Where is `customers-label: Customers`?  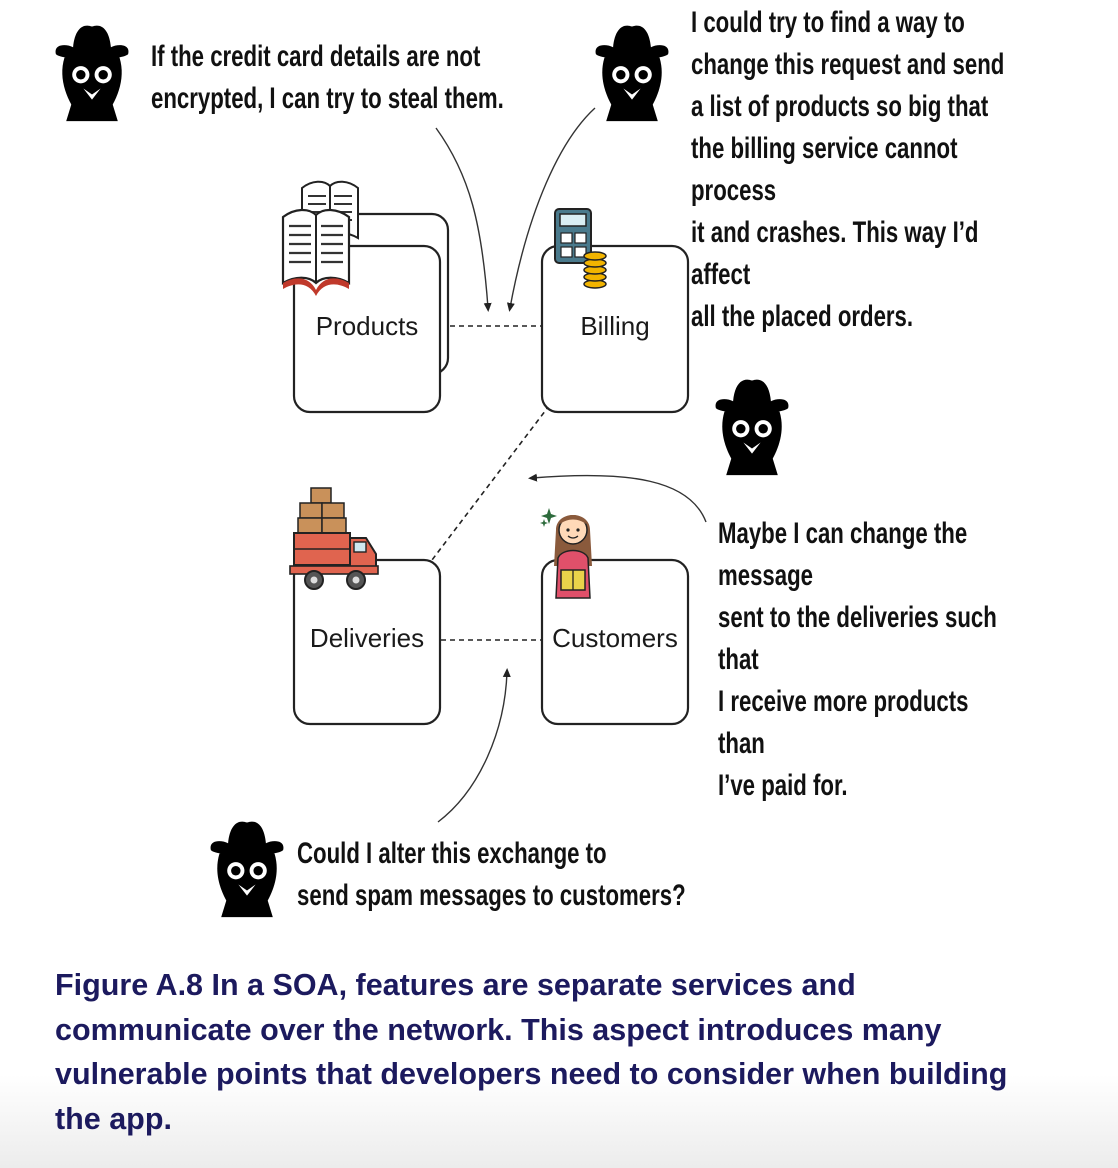 customers-label: Customers is located at coordinates (615, 638).